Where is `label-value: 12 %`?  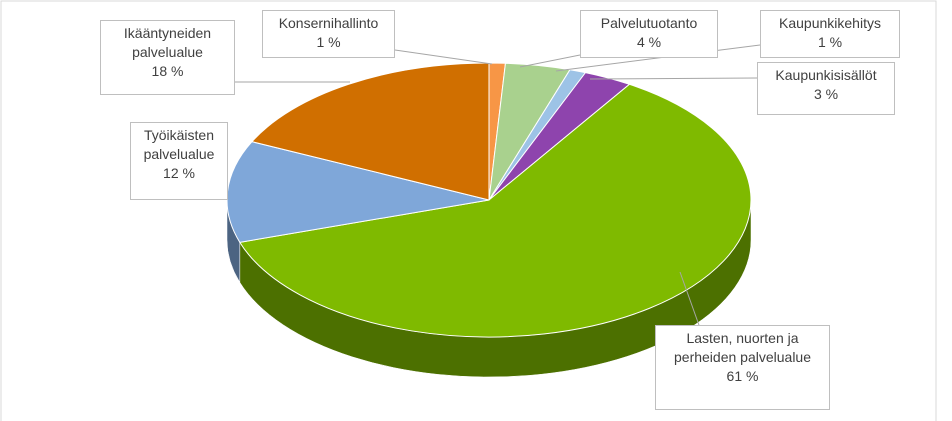 label-value: 12 % is located at coordinates (179, 173).